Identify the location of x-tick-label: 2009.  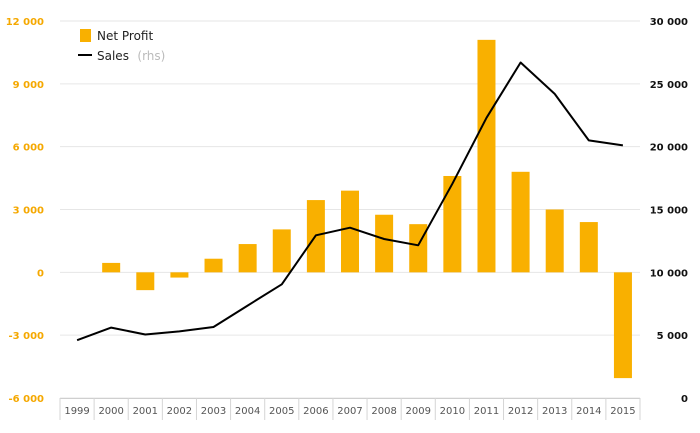
(418, 411).